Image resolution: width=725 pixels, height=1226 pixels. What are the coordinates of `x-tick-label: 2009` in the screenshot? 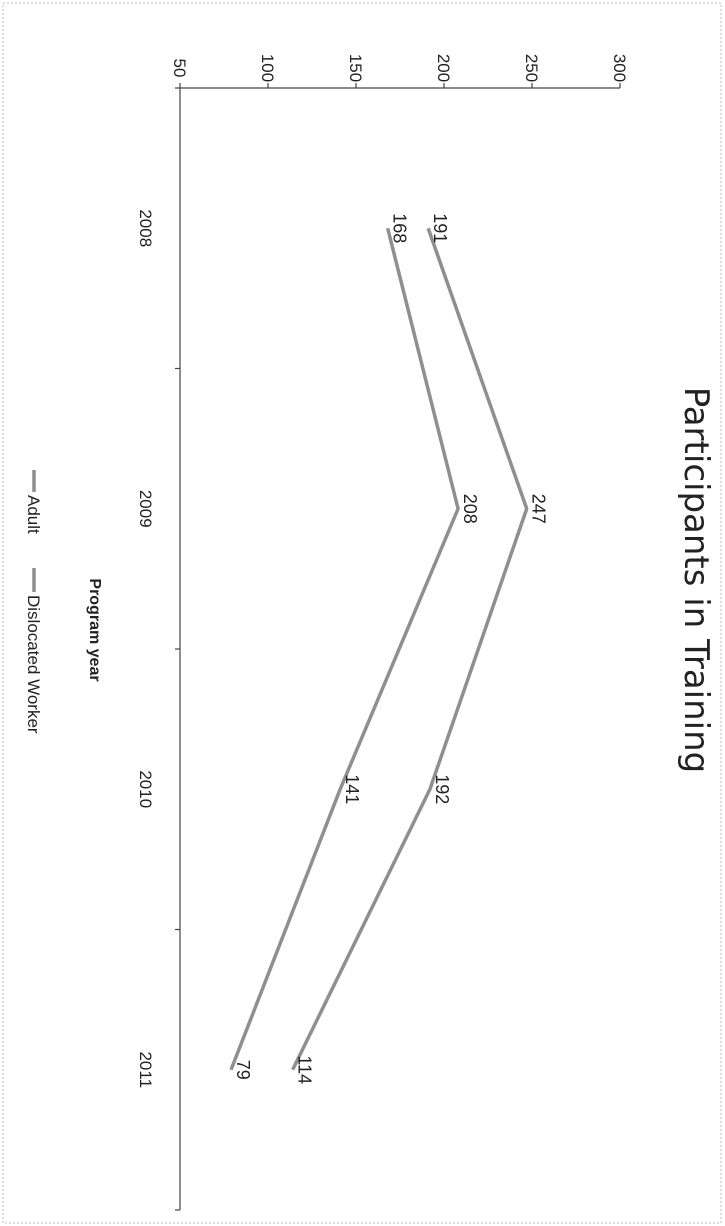 It's located at (145, 509).